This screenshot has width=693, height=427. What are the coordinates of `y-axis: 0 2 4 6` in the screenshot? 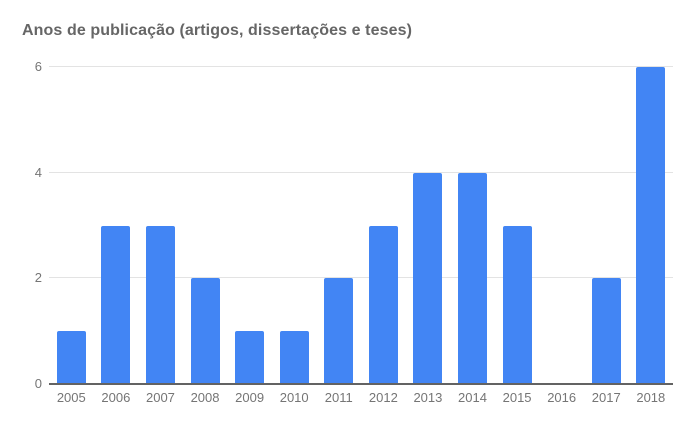 It's located at (21, 225).